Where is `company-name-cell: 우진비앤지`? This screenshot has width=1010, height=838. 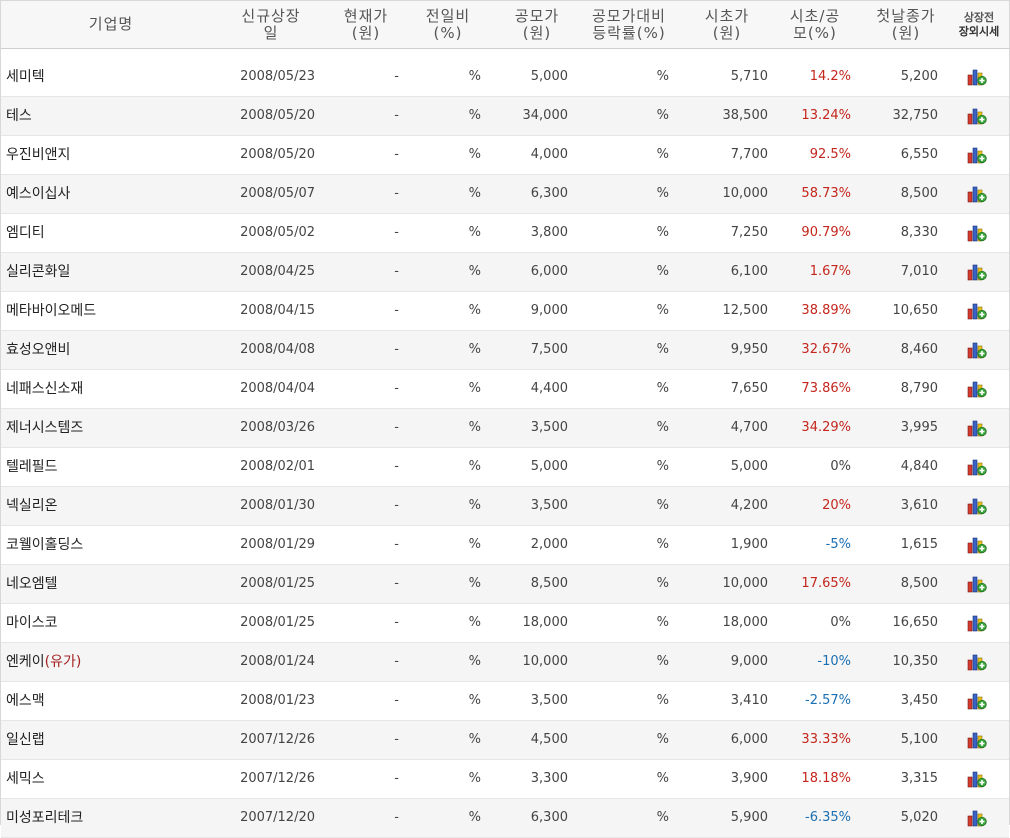 company-name-cell: 우진비앤지 is located at coordinates (116, 155).